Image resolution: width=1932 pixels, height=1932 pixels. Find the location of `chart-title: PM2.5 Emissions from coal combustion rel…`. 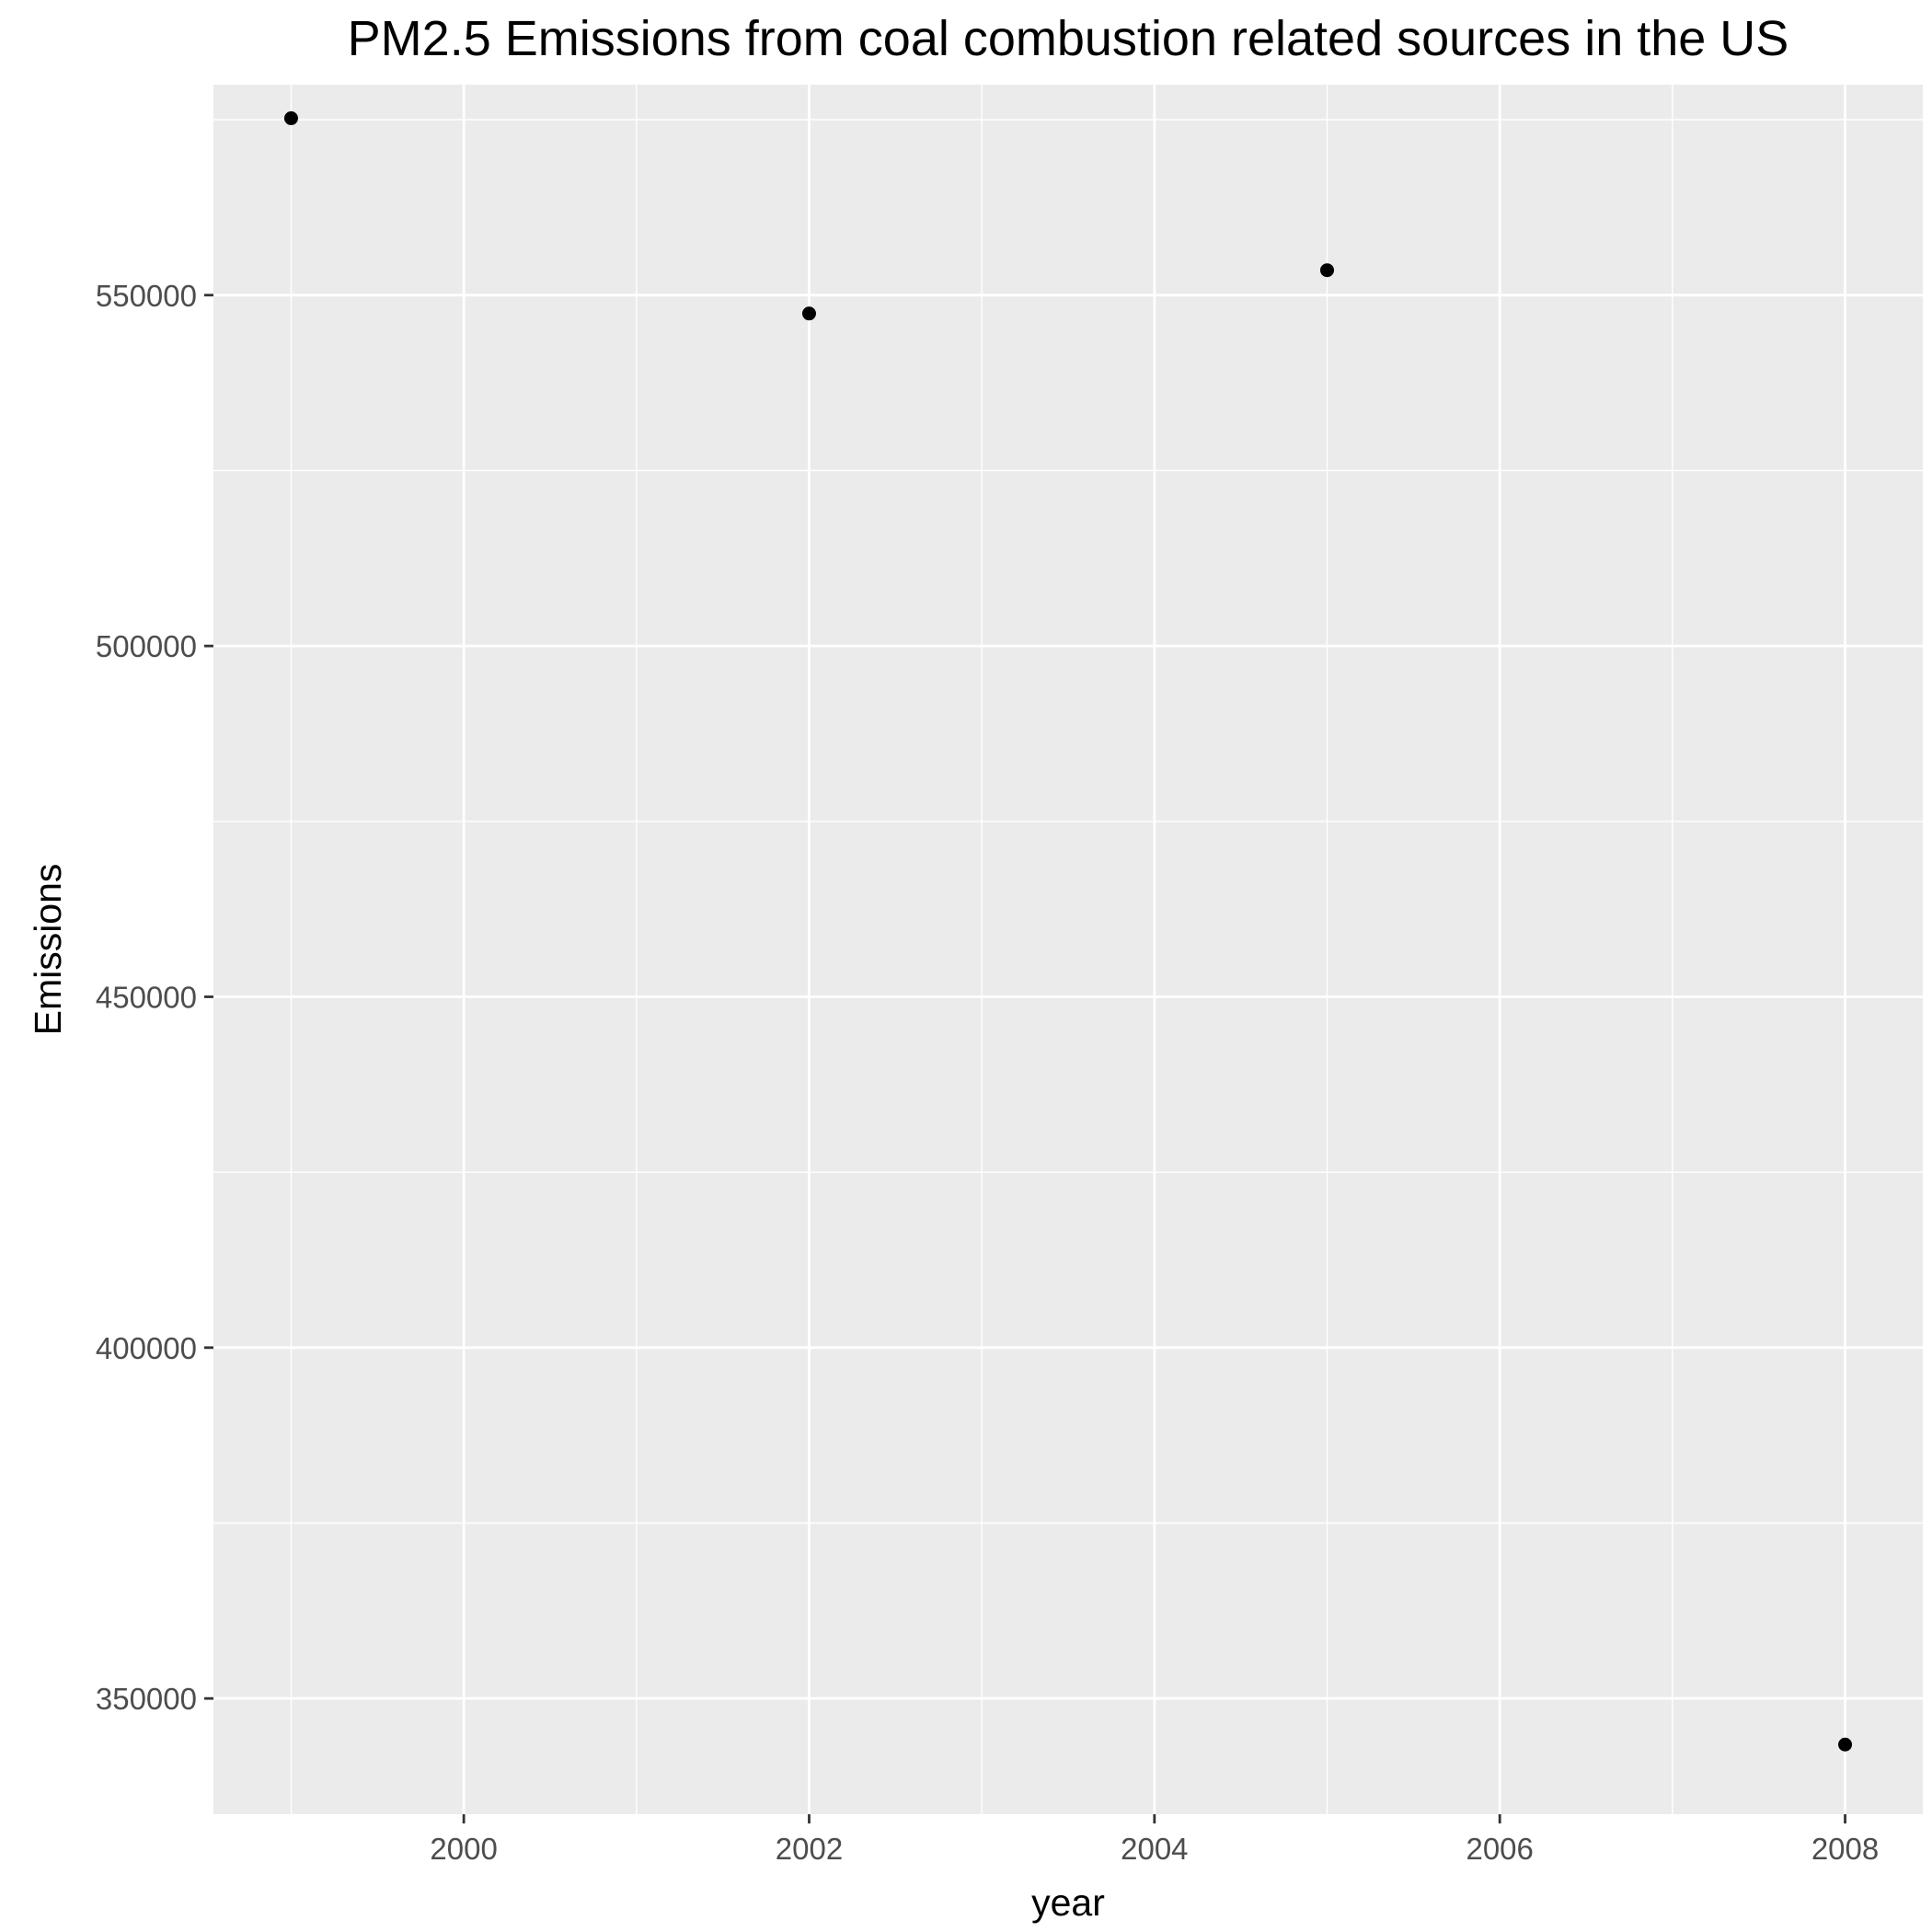

chart-title: PM2.5 Emissions from coal combustion rel… is located at coordinates (1068, 38).